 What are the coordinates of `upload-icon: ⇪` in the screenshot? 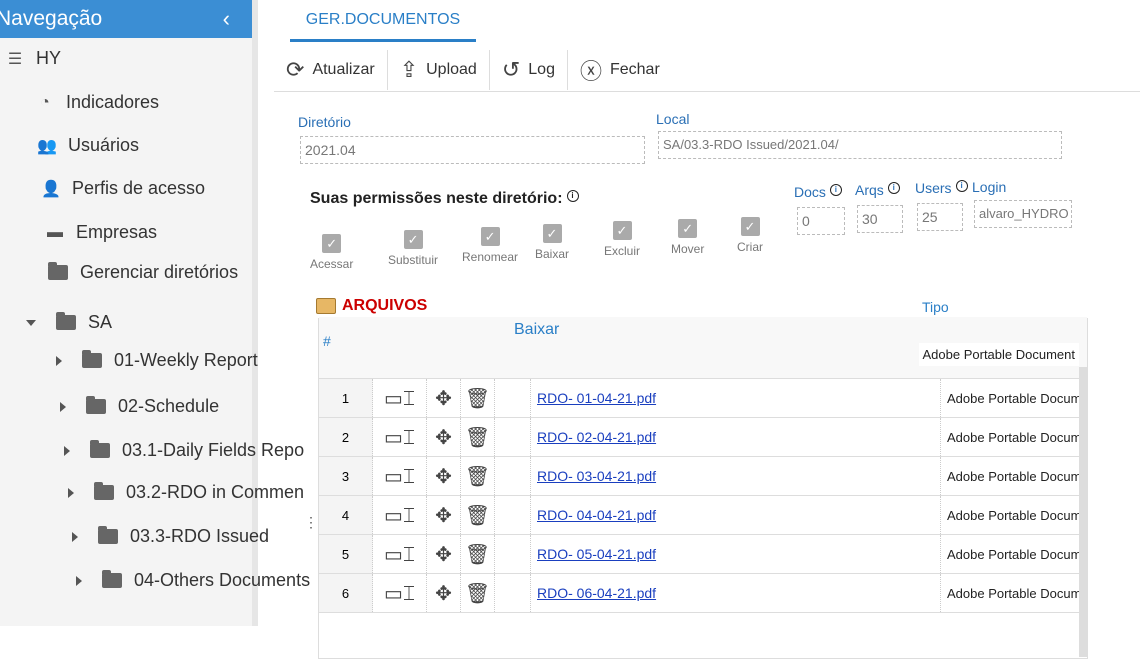 It's located at (409, 69).